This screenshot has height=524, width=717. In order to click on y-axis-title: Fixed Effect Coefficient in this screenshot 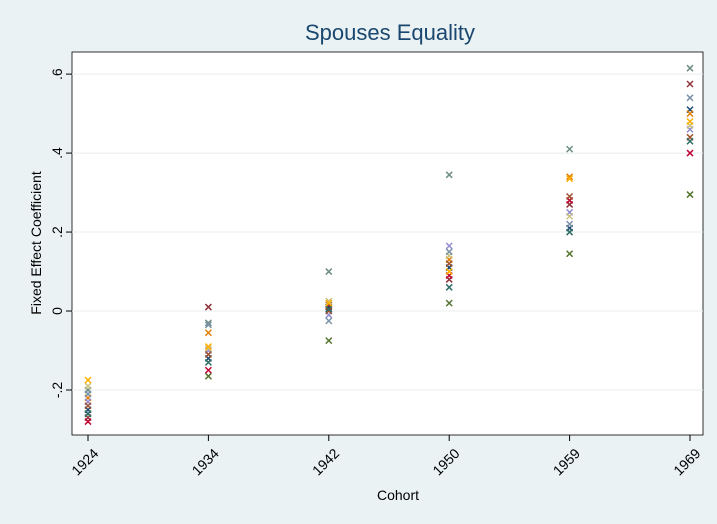, I will do `click(36, 243)`.